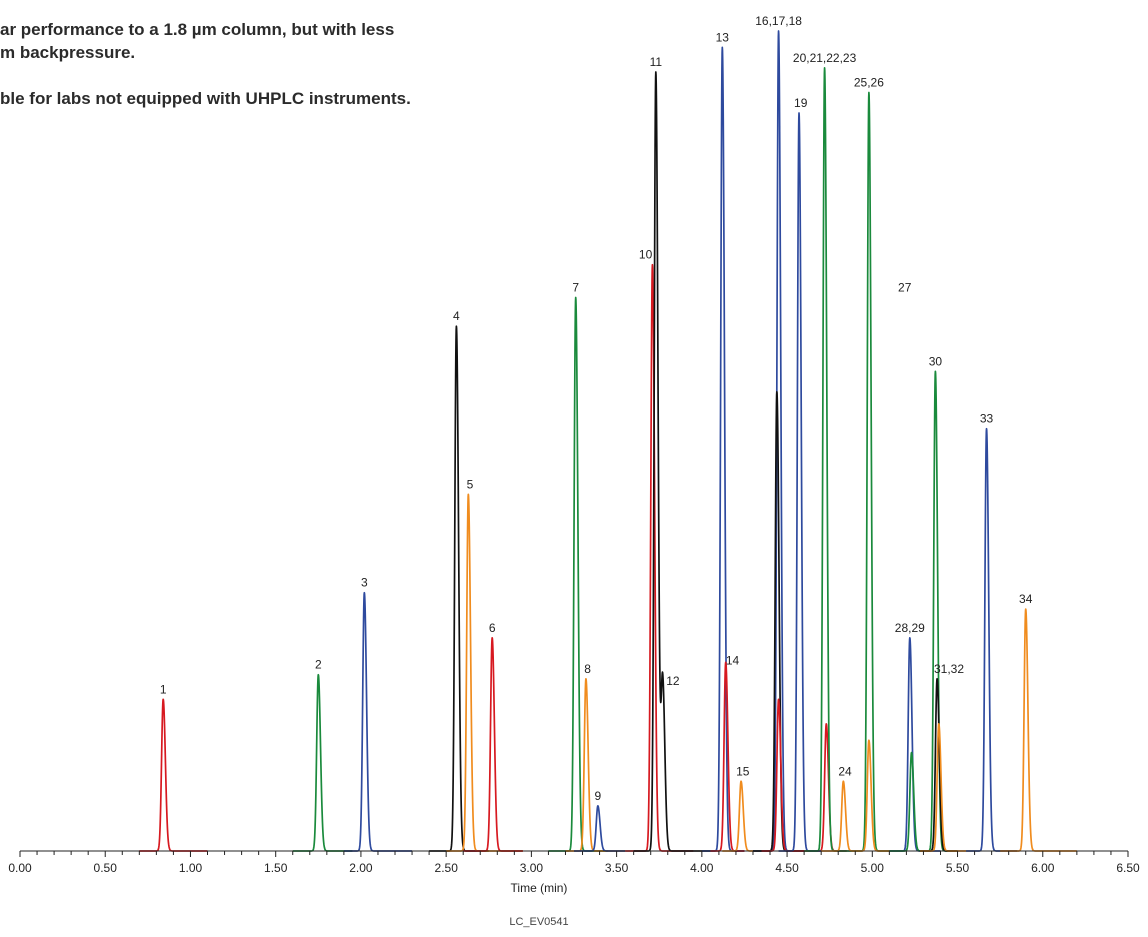 The width and height of the screenshot is (1148, 937). Describe the element at coordinates (318, 665) in the screenshot. I see `peak-label: 2` at that location.